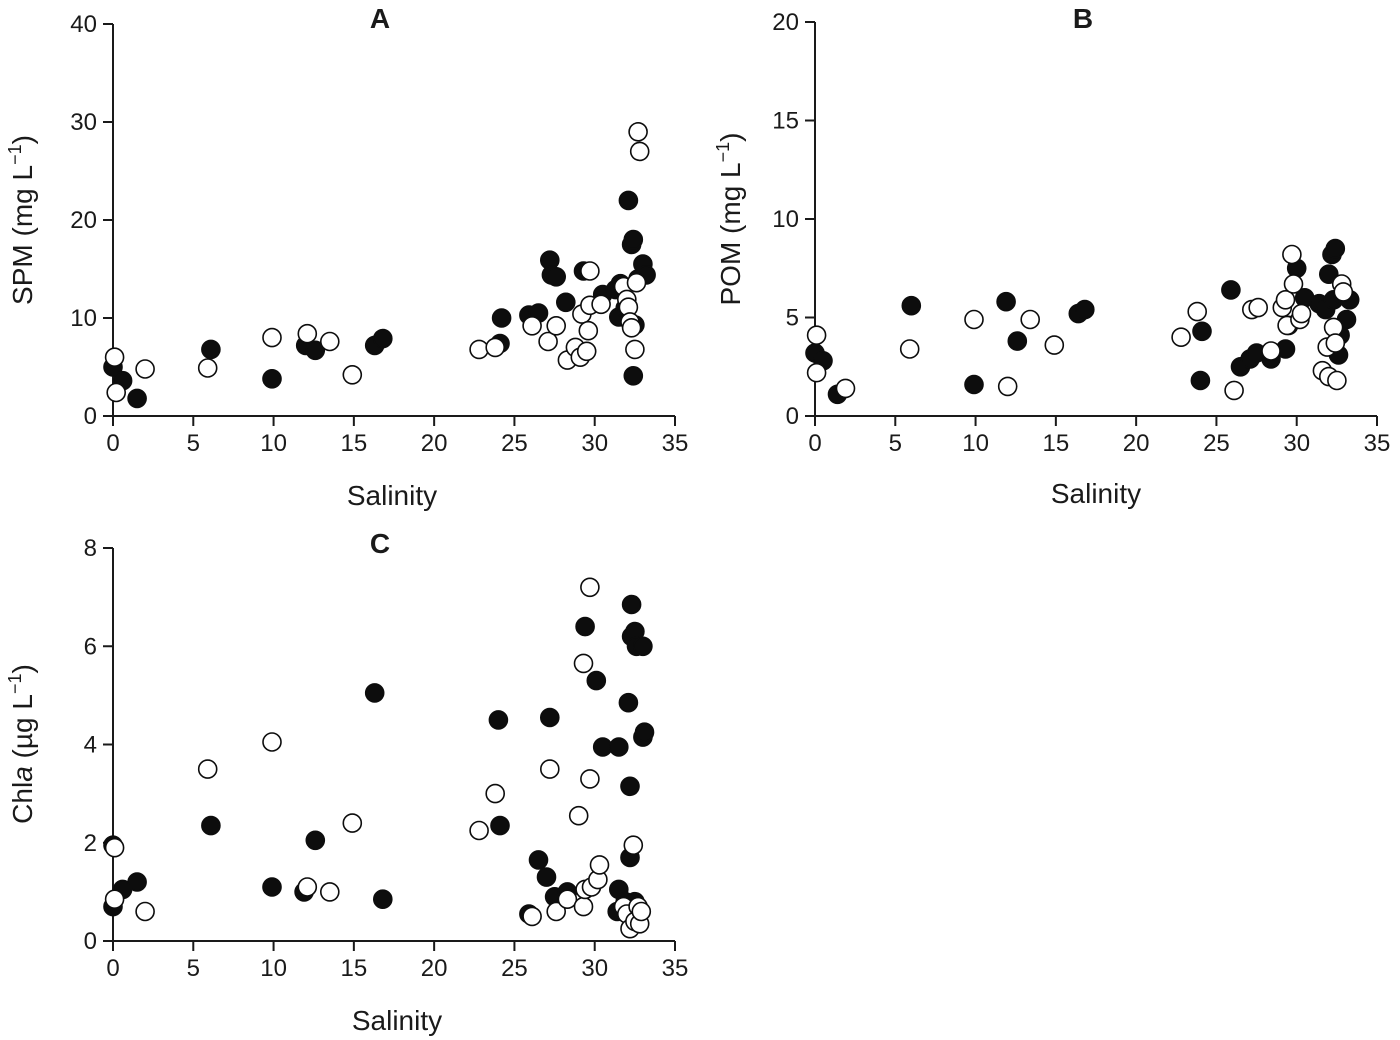 The width and height of the screenshot is (1400, 1040). What do you see at coordinates (514, 443) in the screenshot?
I see `x-tick-label-a: 25` at bounding box center [514, 443].